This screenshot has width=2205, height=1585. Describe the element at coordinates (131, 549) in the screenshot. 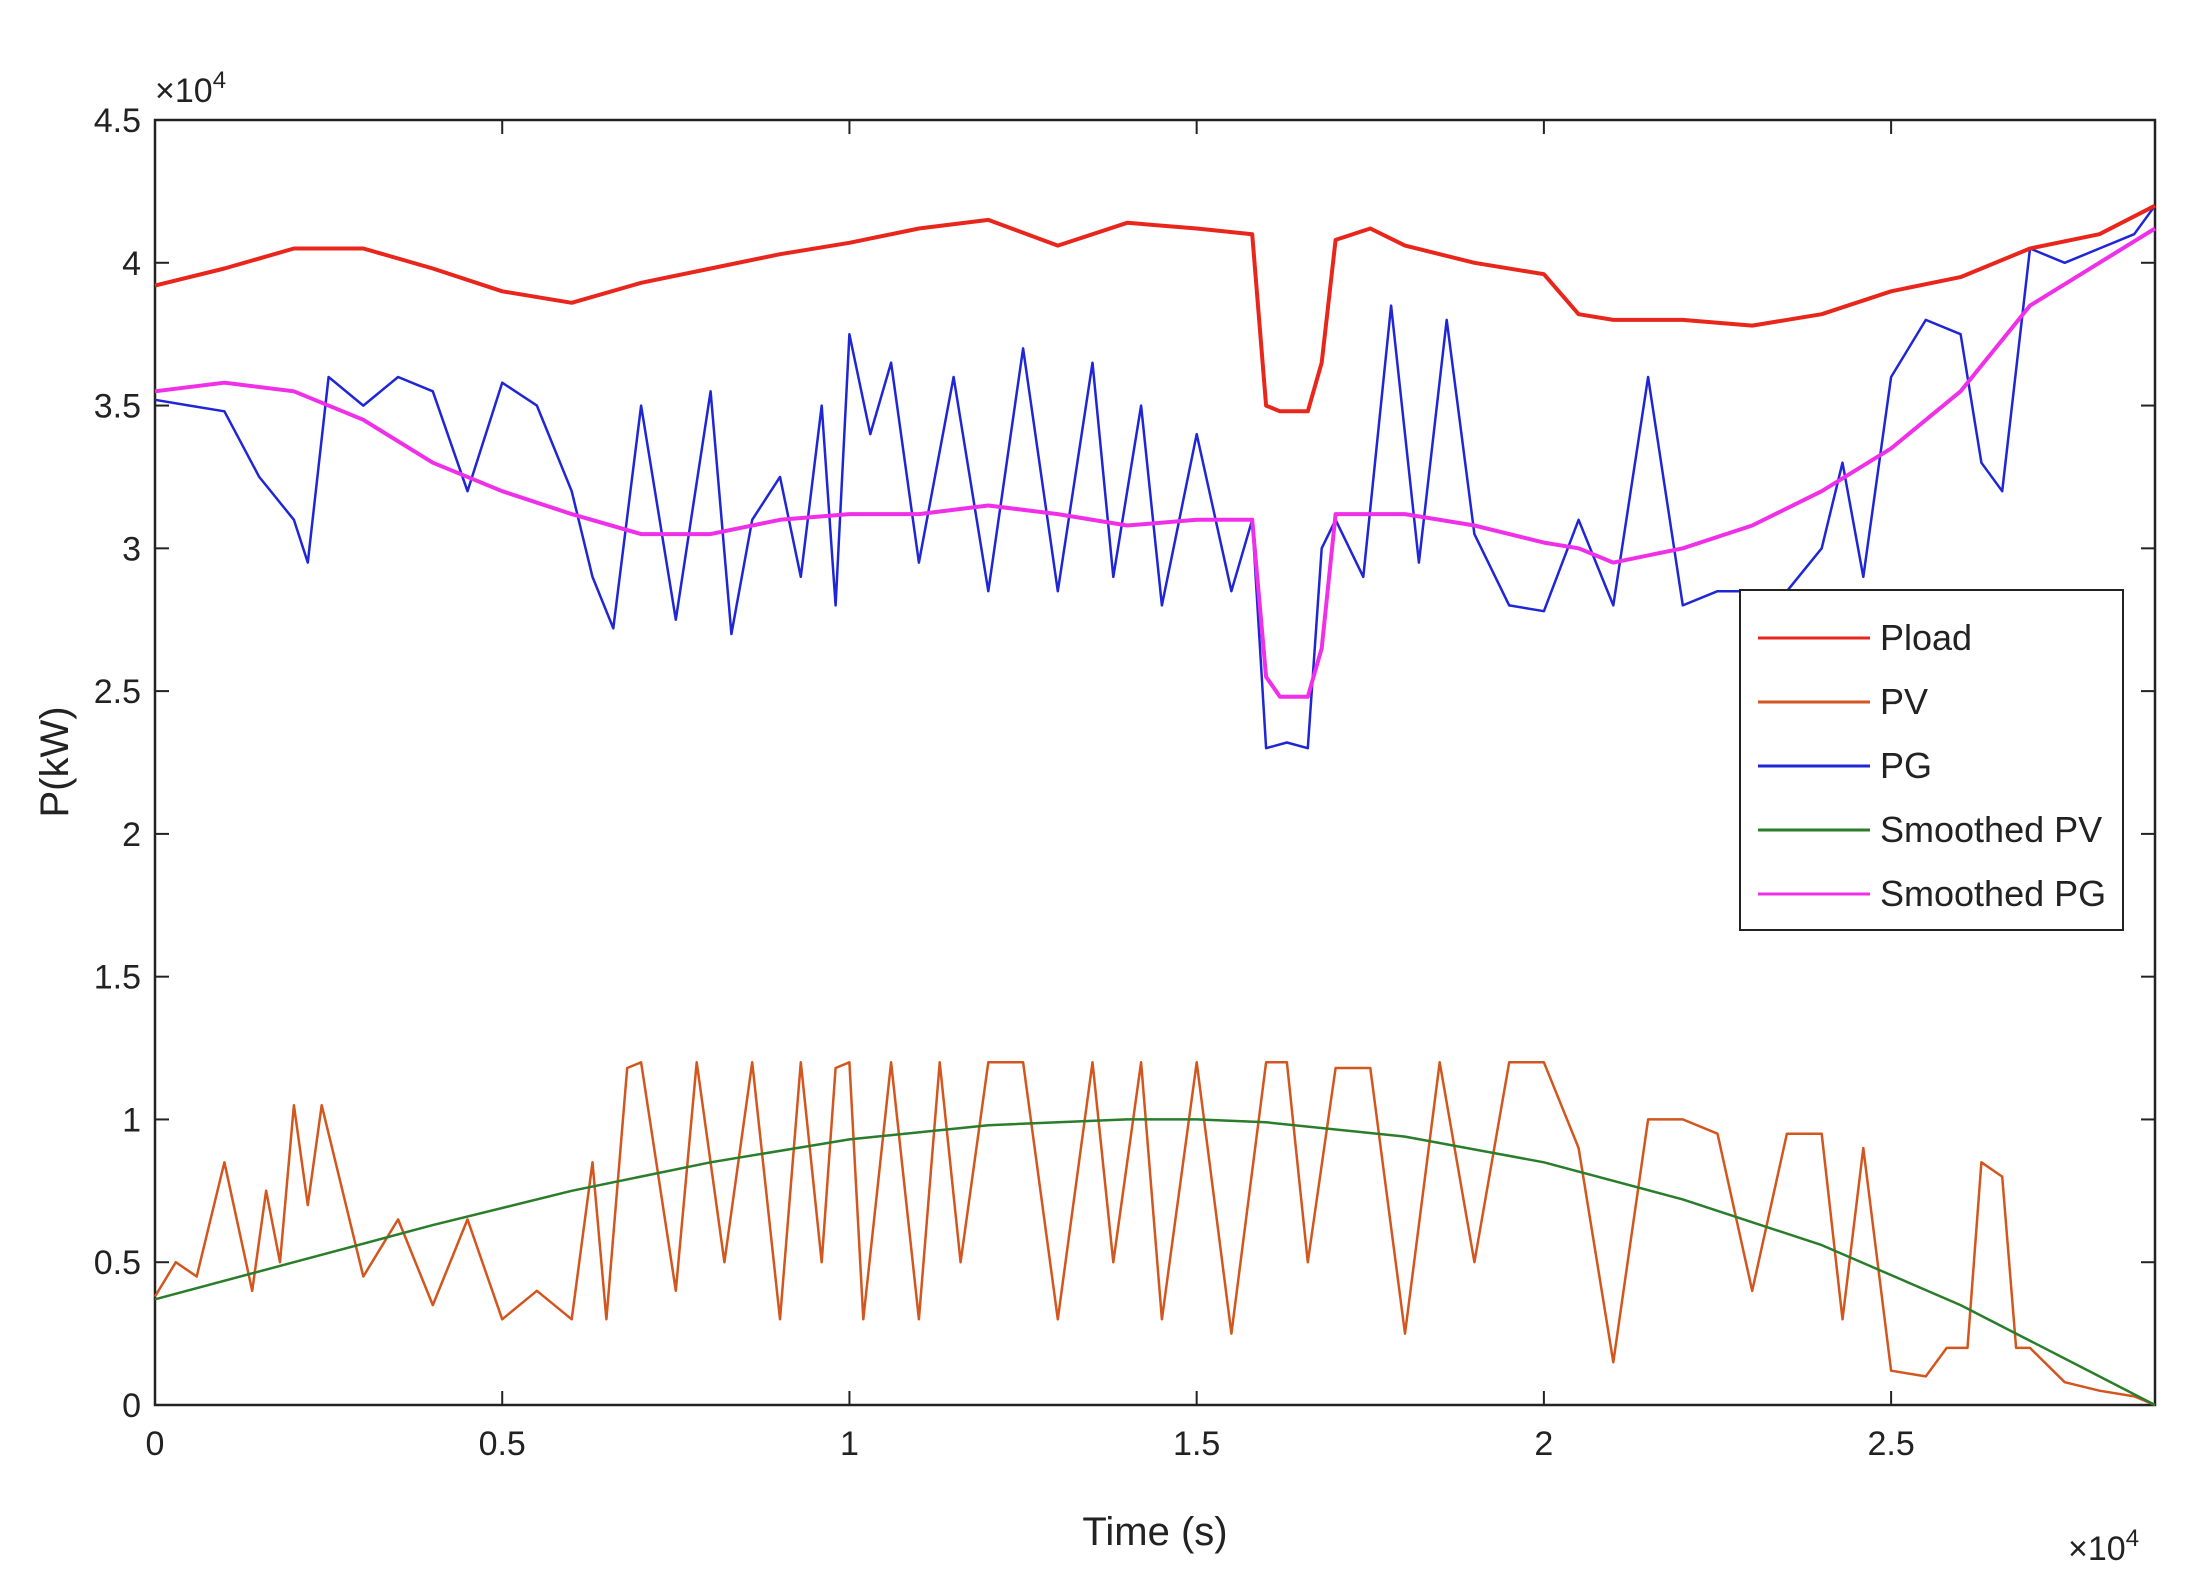

I see `y-tick-label: 3` at that location.